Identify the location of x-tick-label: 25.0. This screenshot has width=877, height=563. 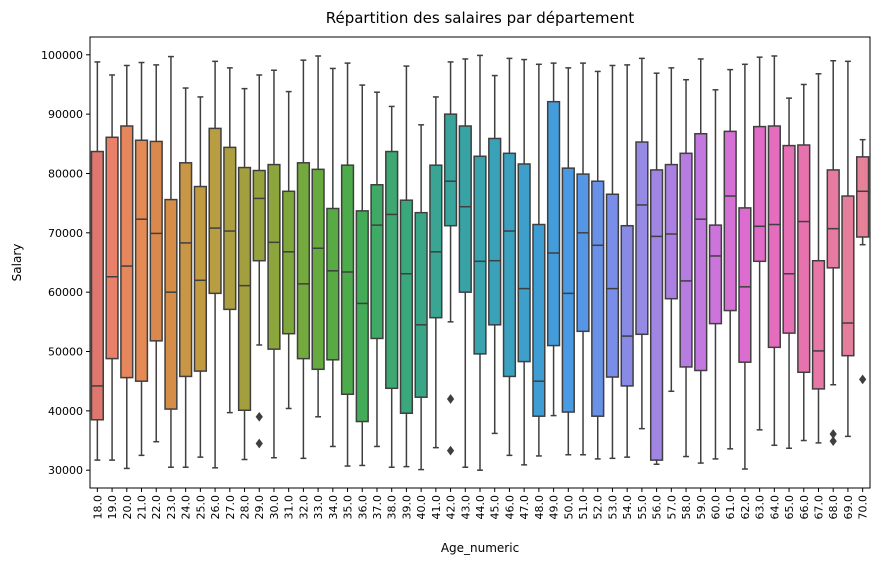
(200, 507).